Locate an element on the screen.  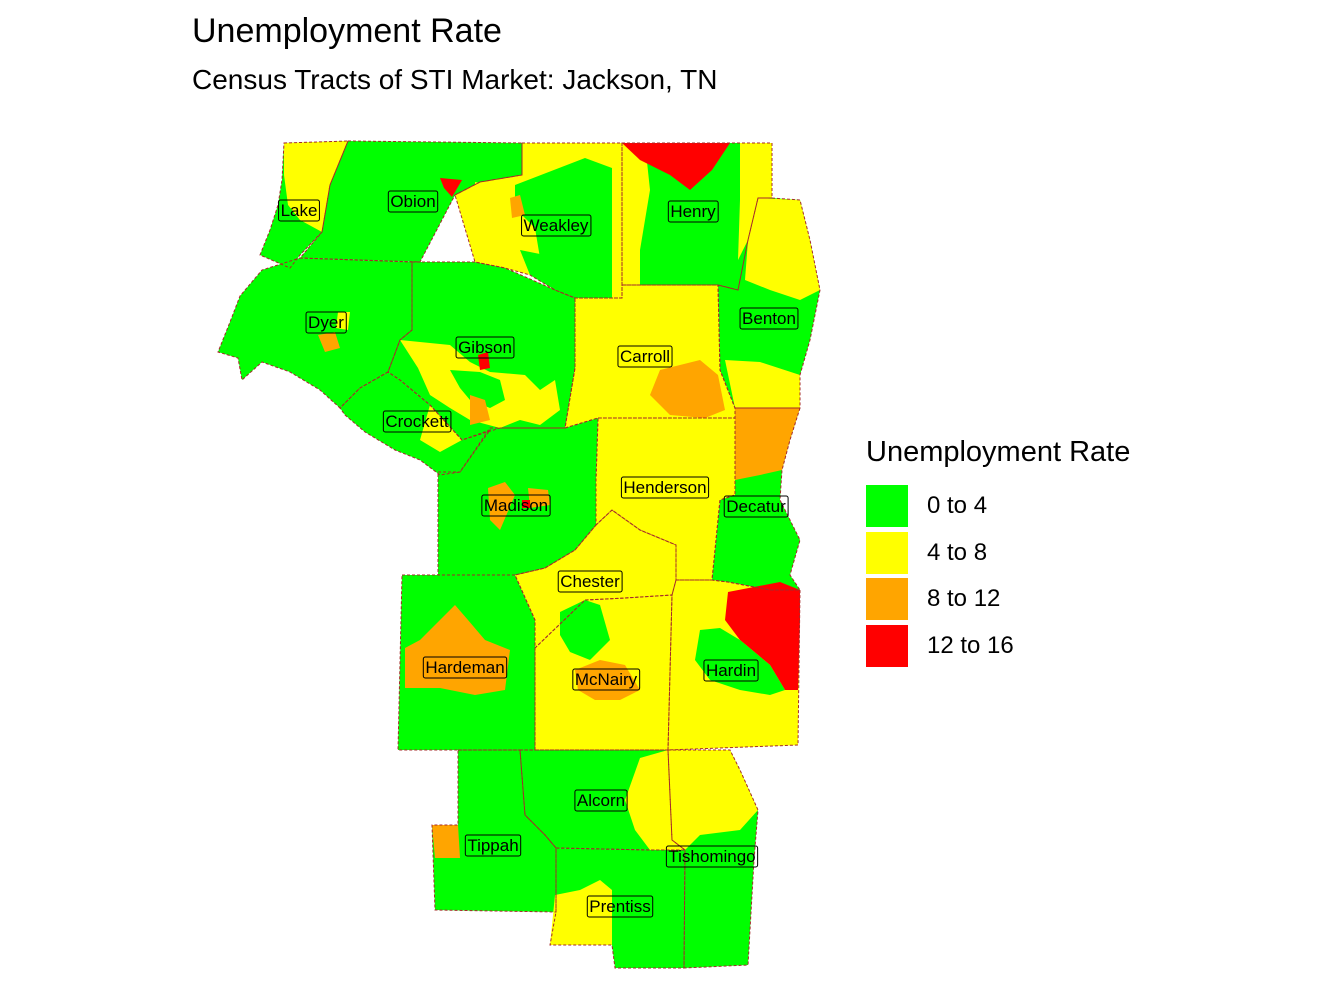
county-crockett is located at coordinates (415, 423).